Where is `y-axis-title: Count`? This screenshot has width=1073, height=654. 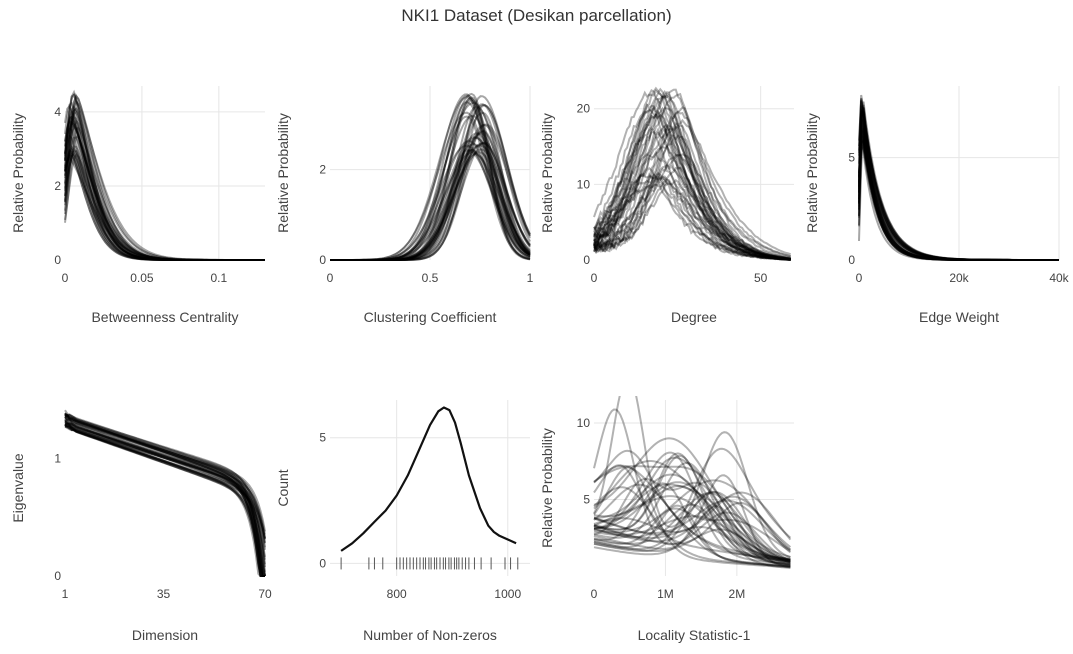
y-axis-title: Count is located at coordinates (283, 487).